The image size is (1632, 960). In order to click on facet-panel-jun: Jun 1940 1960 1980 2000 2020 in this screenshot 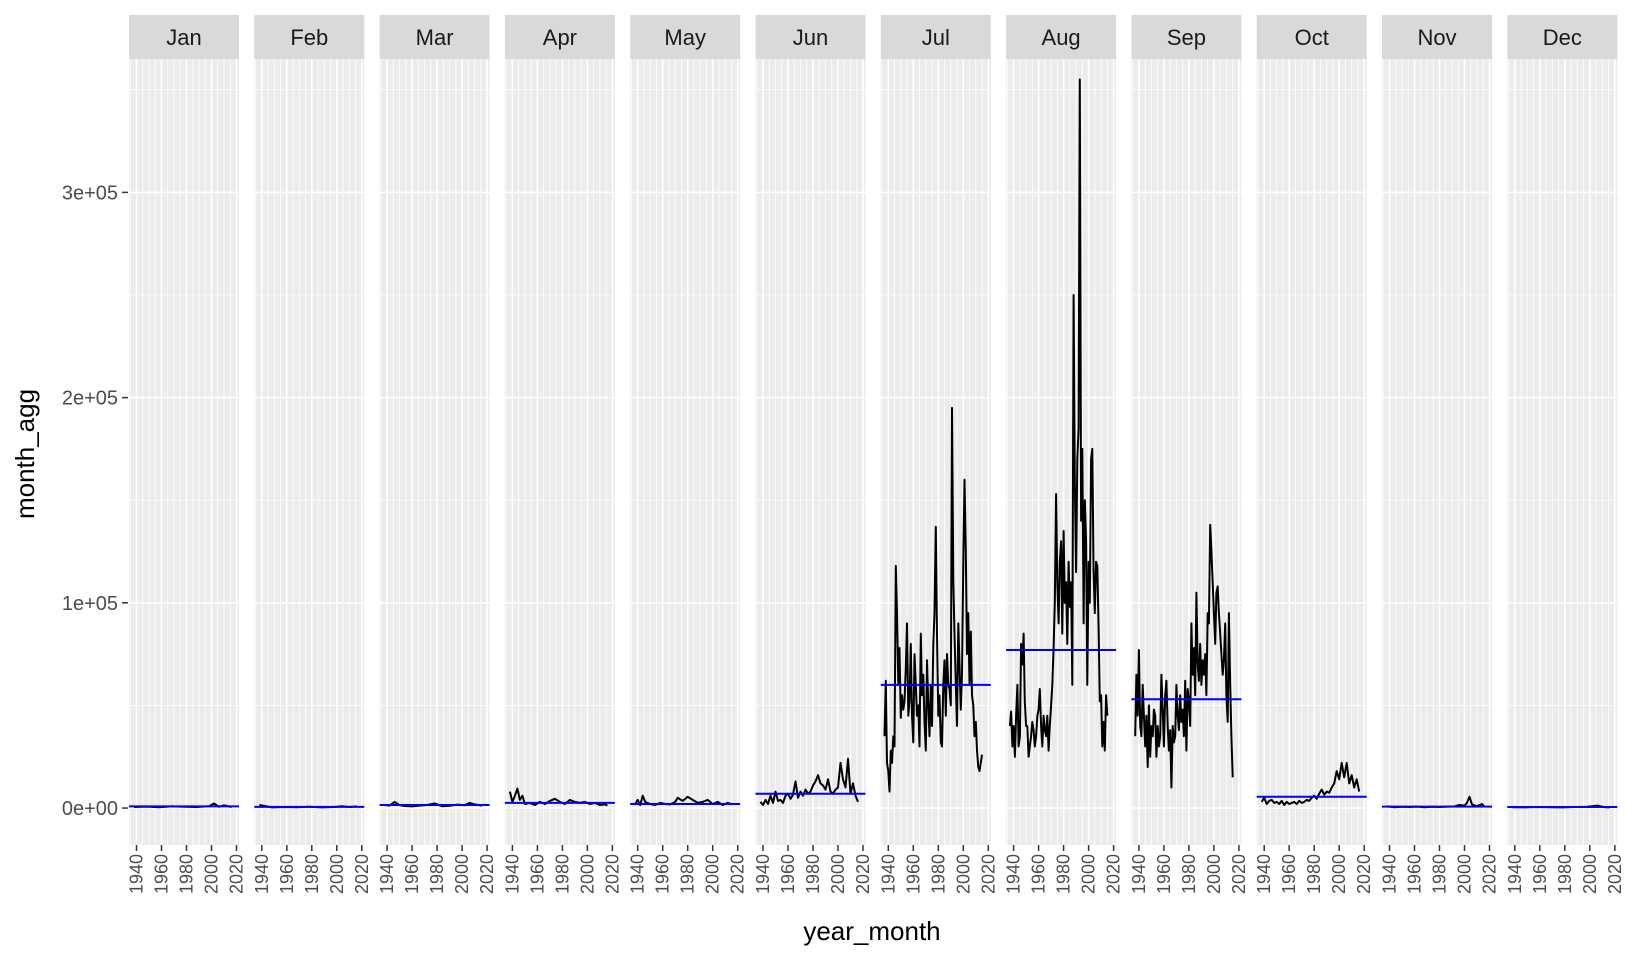, I will do `click(813, 454)`.